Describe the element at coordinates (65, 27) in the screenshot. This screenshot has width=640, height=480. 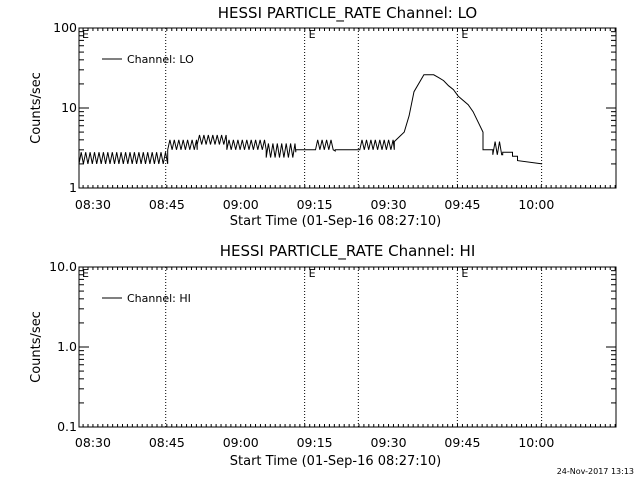
I see `y-tick-label: 100` at that location.